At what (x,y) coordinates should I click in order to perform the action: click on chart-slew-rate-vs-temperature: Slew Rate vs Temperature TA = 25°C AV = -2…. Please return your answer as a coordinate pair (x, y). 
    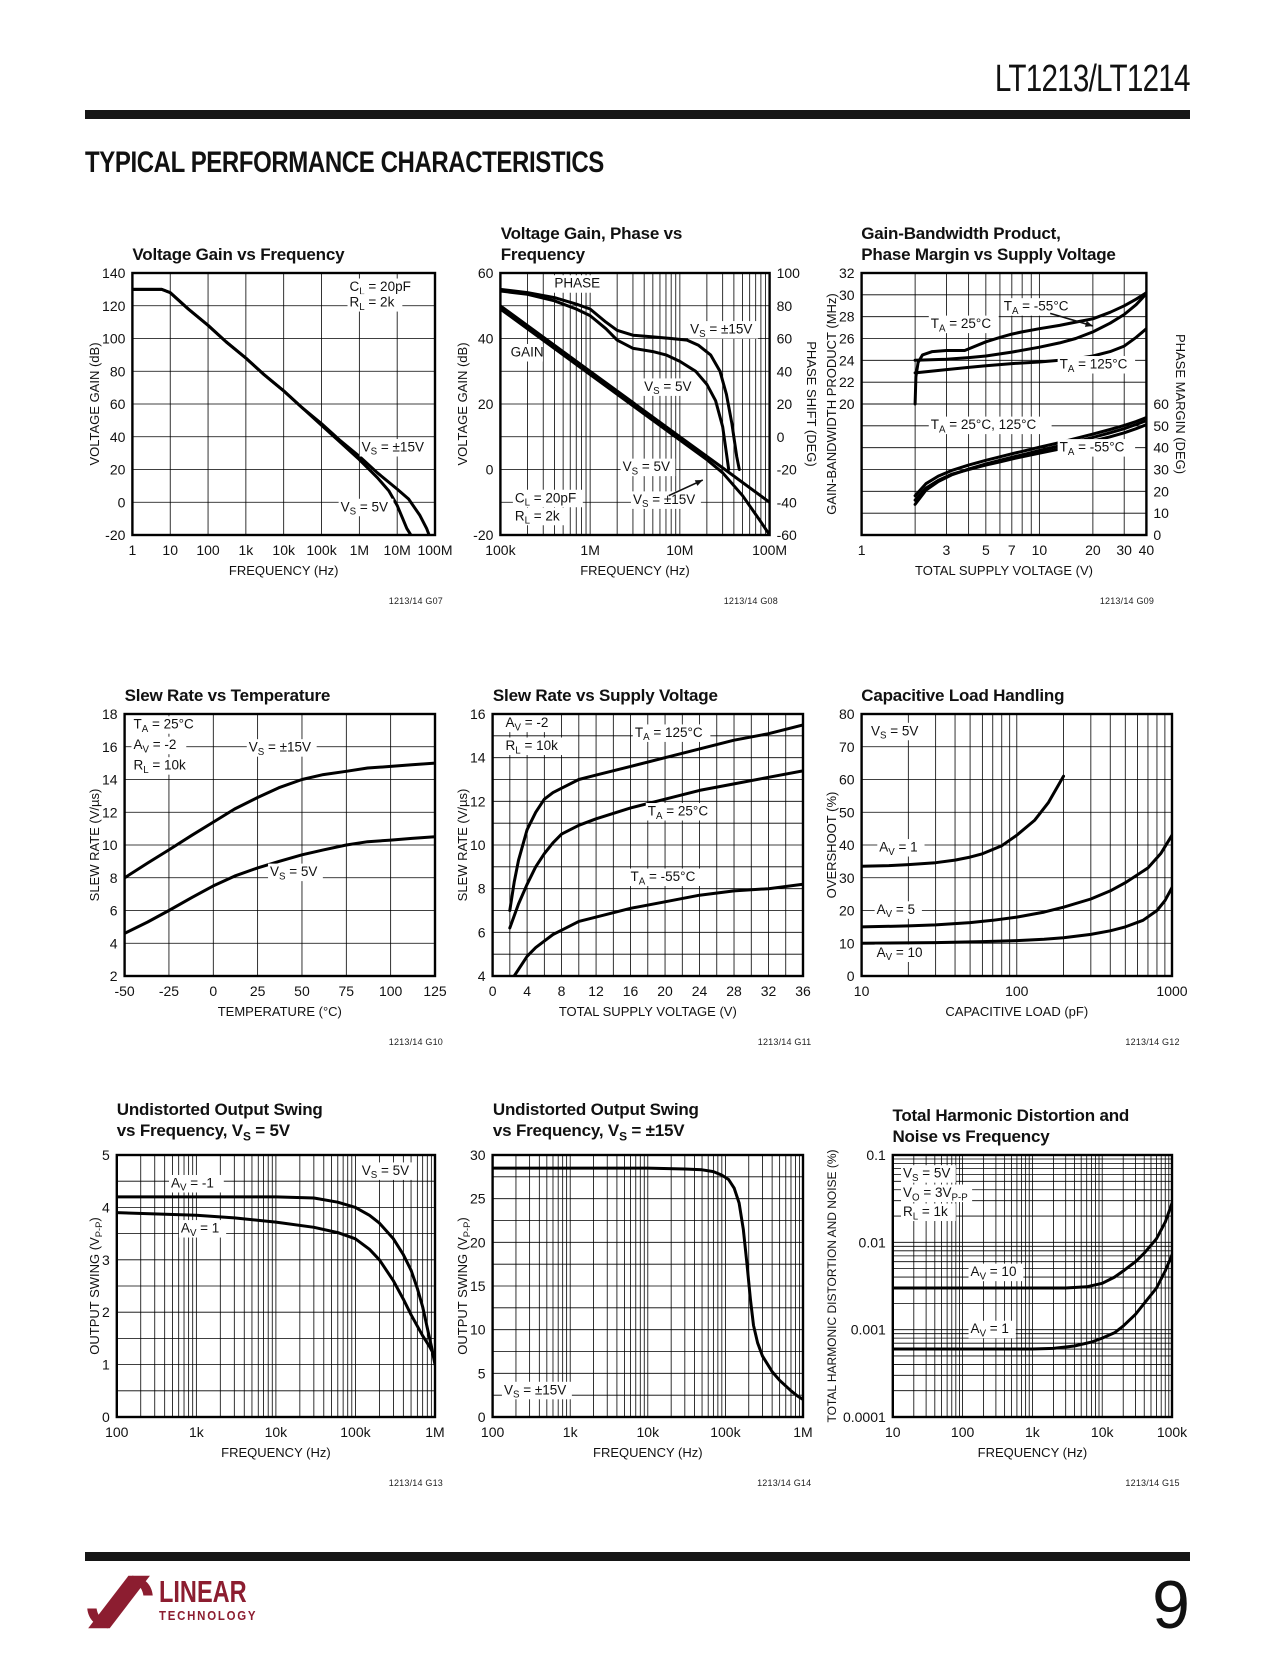
    Looking at the image, I should click on (269, 851).